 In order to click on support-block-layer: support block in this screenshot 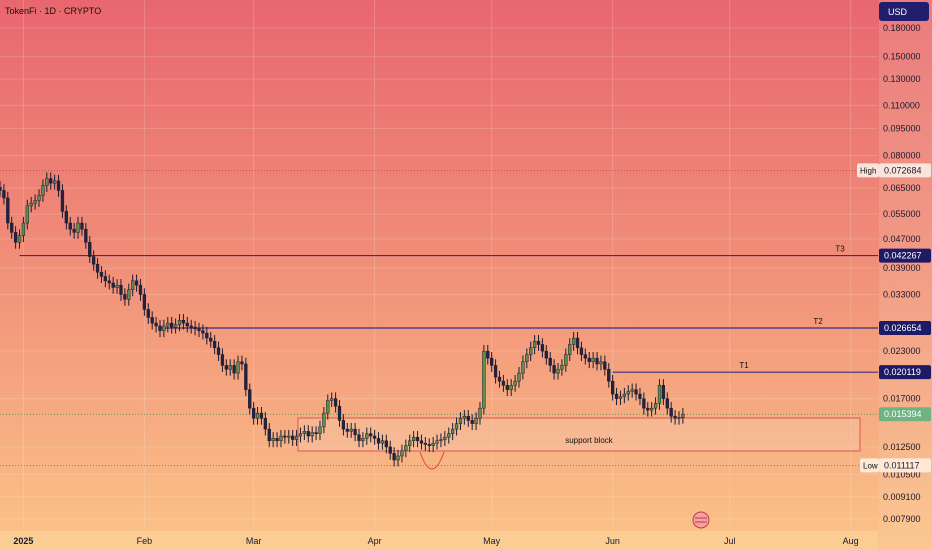, I will do `click(579, 443)`.